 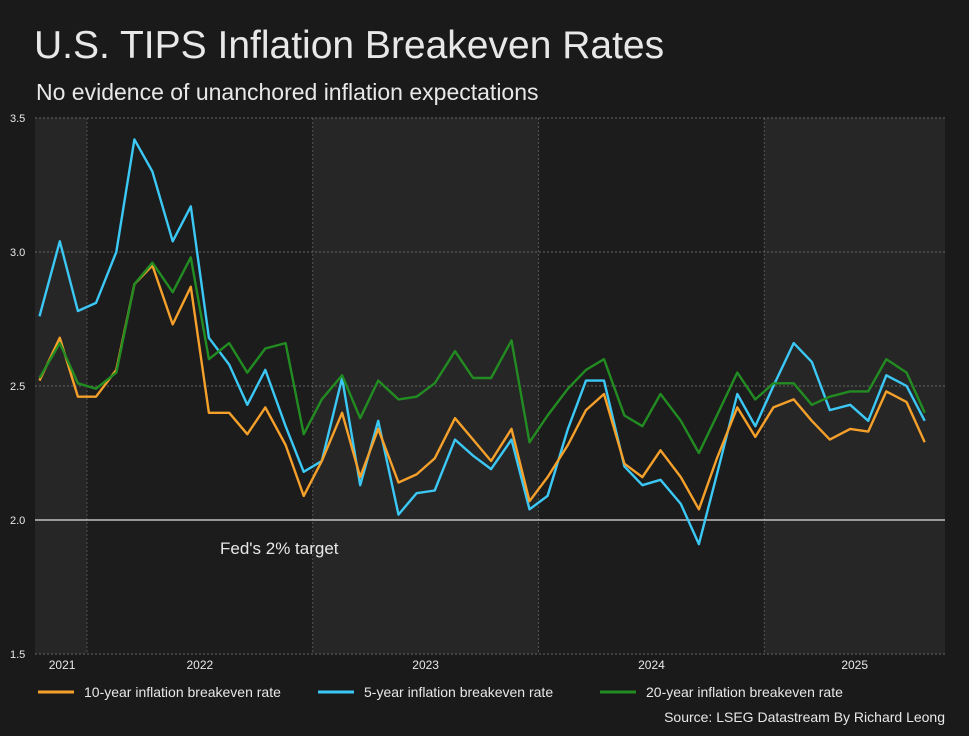 I want to click on x-tick-label: 2022, so click(x=199, y=665).